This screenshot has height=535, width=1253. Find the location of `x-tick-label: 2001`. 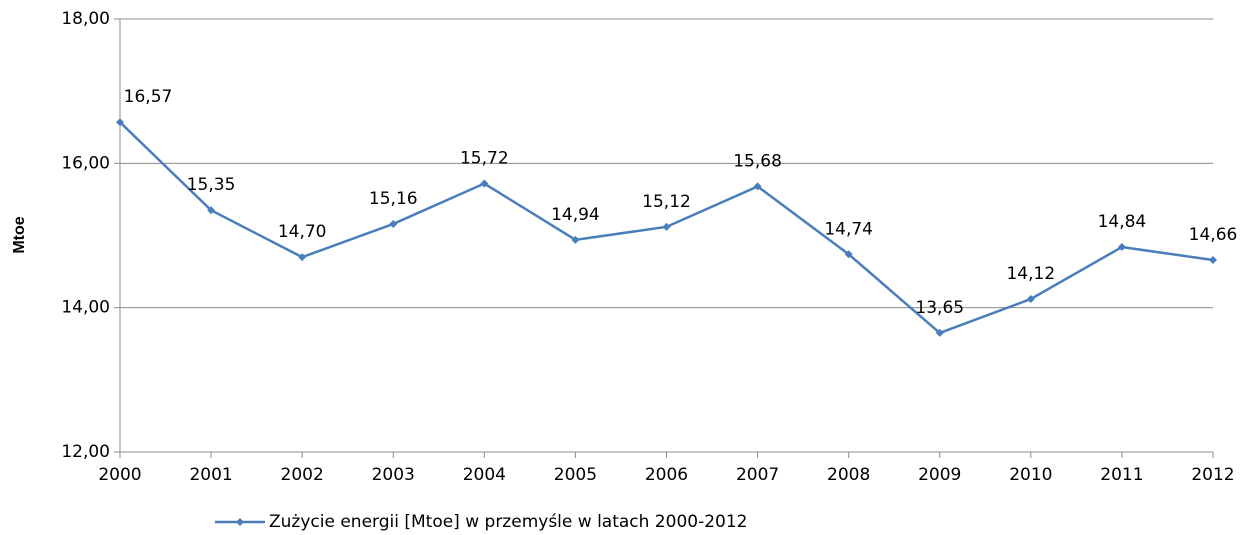

x-tick-label: 2001 is located at coordinates (210, 475).